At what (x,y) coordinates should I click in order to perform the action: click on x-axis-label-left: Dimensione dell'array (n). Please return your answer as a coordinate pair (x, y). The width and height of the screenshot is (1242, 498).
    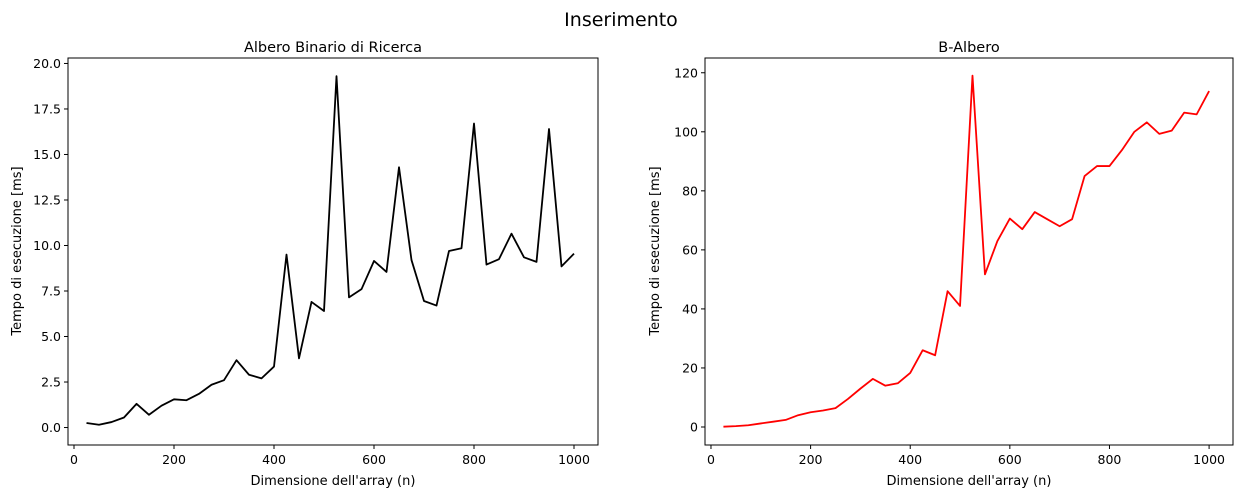
    Looking at the image, I should click on (333, 481).